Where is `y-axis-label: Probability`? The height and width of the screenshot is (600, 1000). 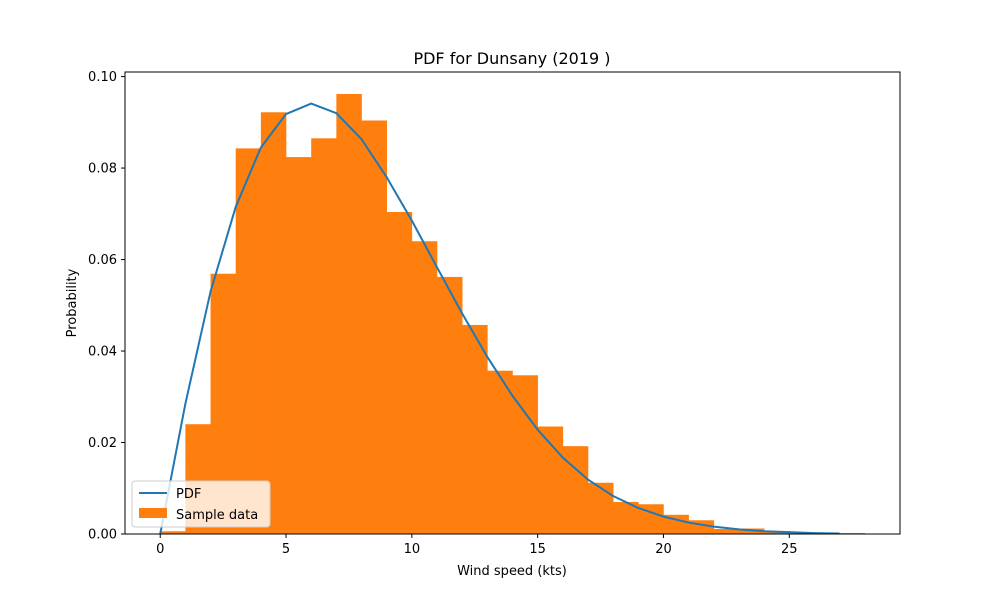
y-axis-label: Probability is located at coordinates (72, 302).